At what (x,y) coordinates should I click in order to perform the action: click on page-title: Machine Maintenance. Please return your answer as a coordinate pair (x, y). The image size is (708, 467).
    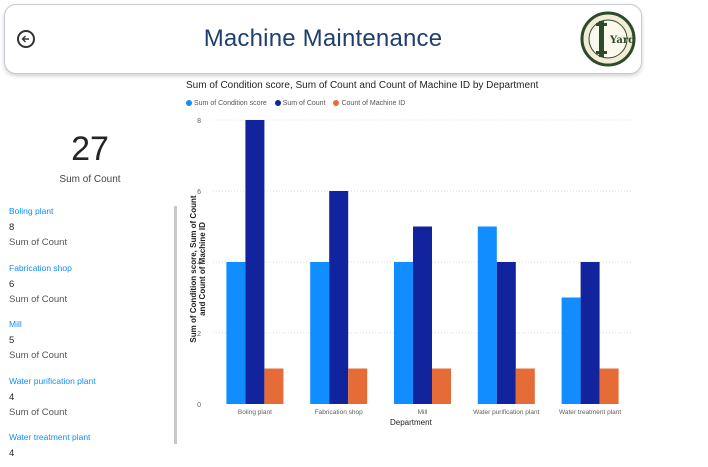
    Looking at the image, I should click on (323, 38).